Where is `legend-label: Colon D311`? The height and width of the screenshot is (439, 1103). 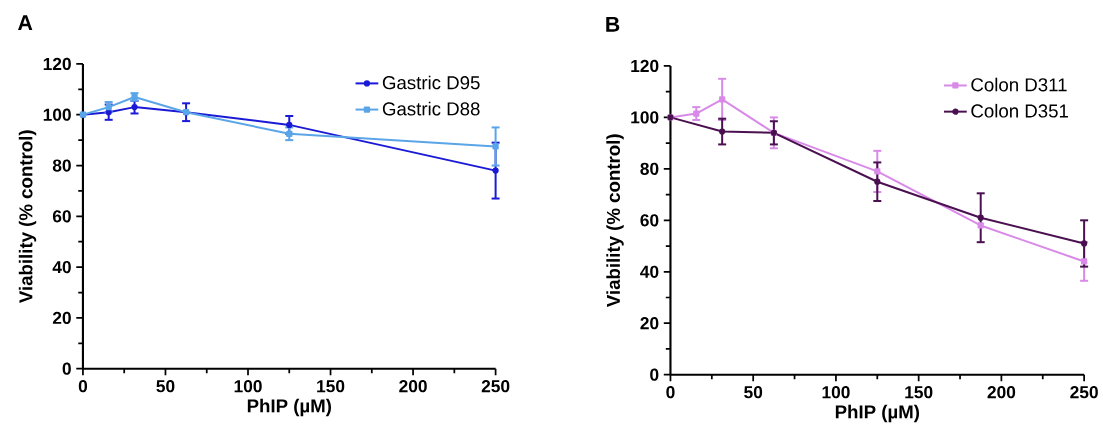 legend-label: Colon D311 is located at coordinates (1019, 84).